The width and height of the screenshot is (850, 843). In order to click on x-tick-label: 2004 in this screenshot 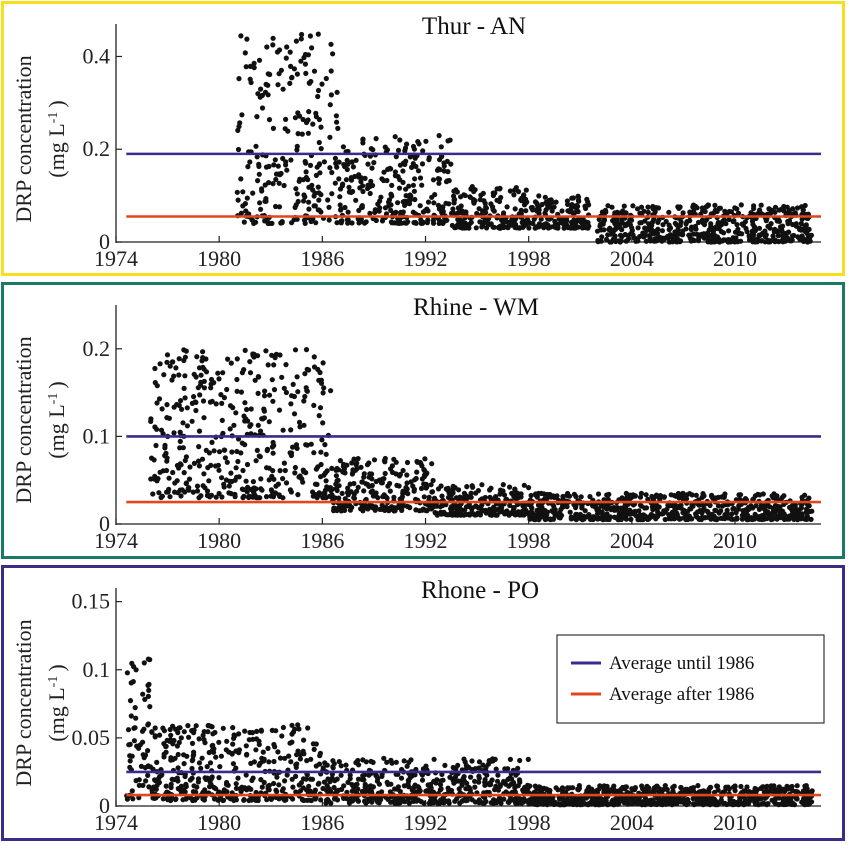, I will do `click(632, 540)`.